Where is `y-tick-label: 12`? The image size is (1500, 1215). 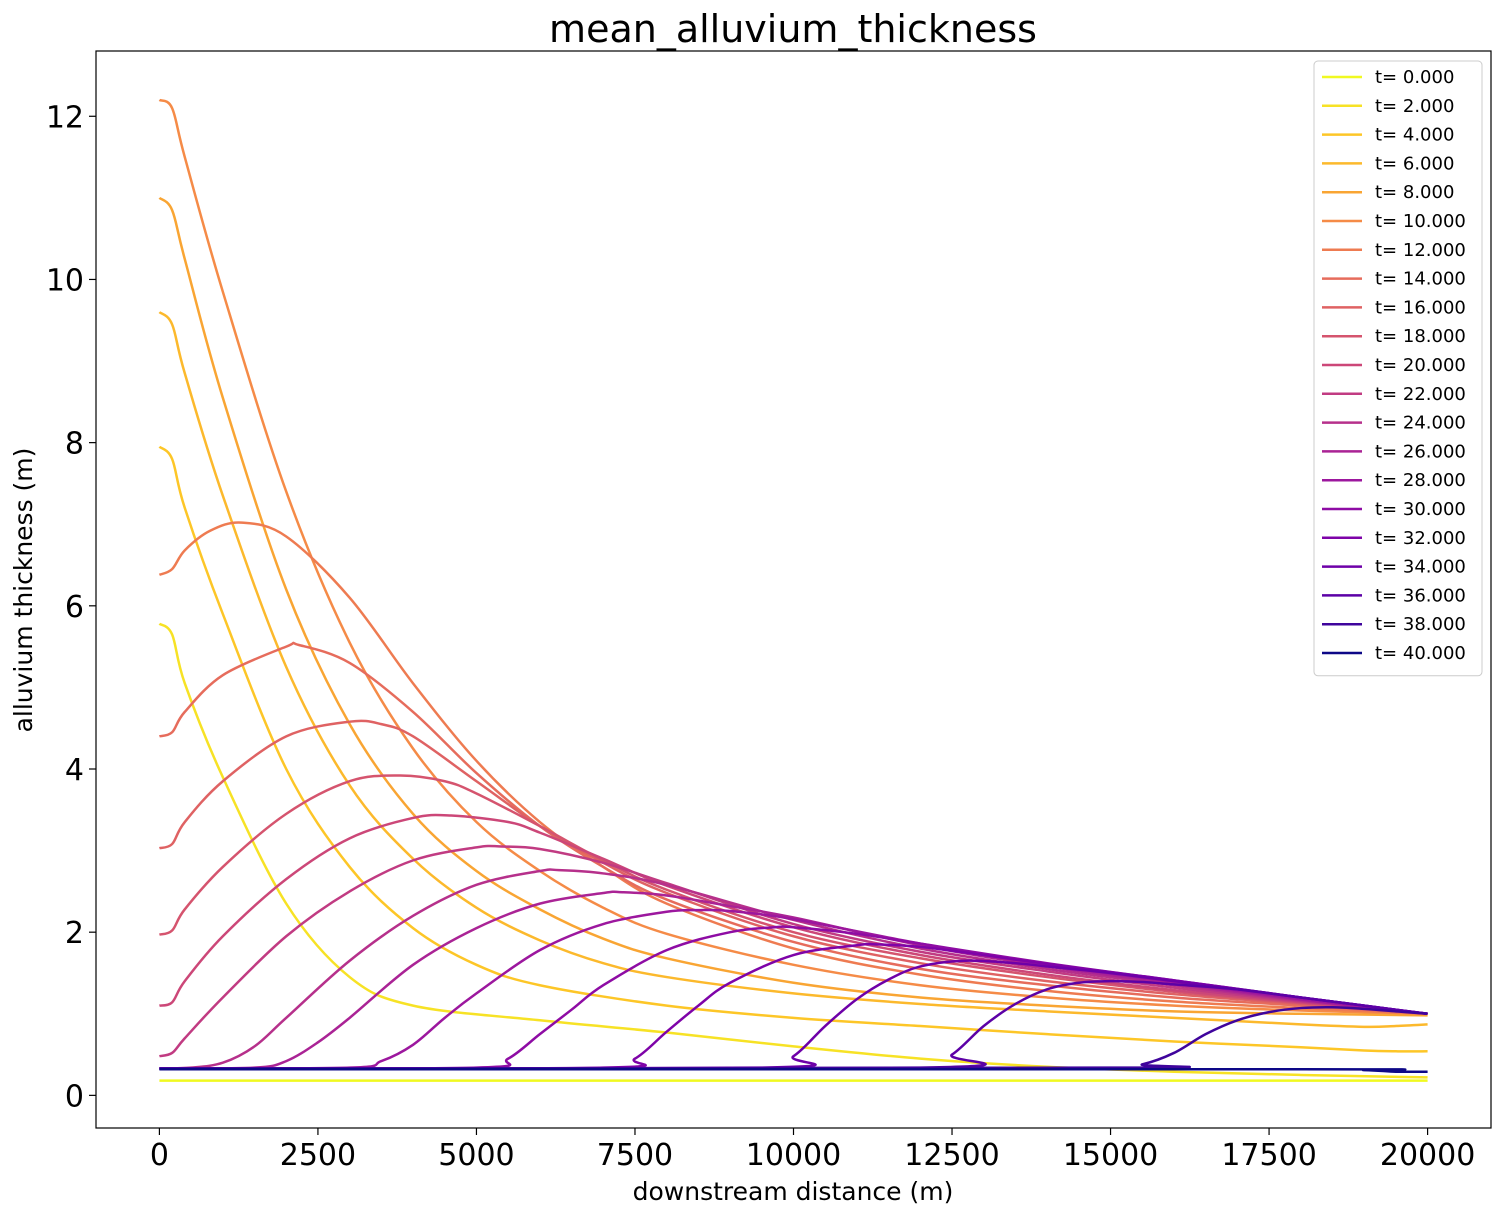 y-tick-label: 12 is located at coordinates (65, 117).